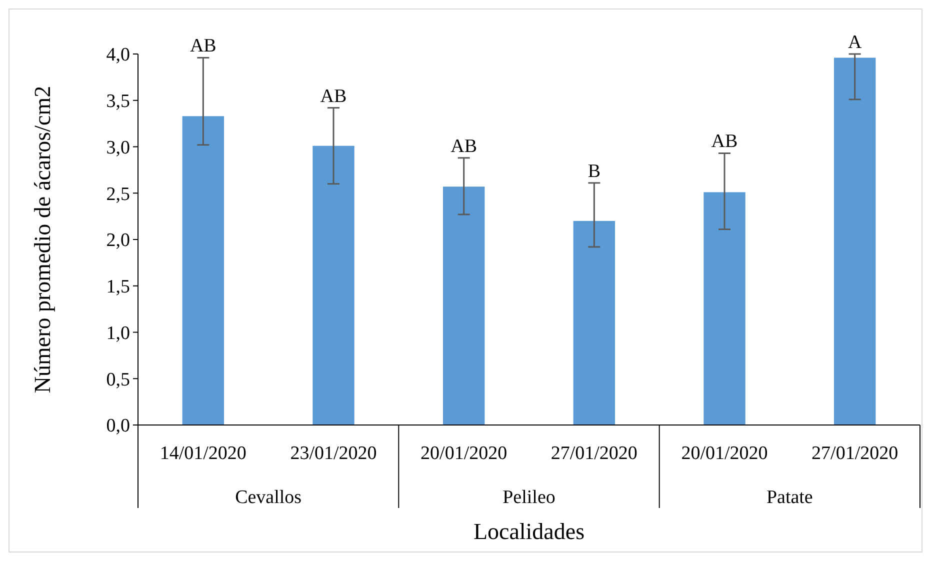  Describe the element at coordinates (118, 287) in the screenshot. I see `y-tick-label: 1,5` at that location.